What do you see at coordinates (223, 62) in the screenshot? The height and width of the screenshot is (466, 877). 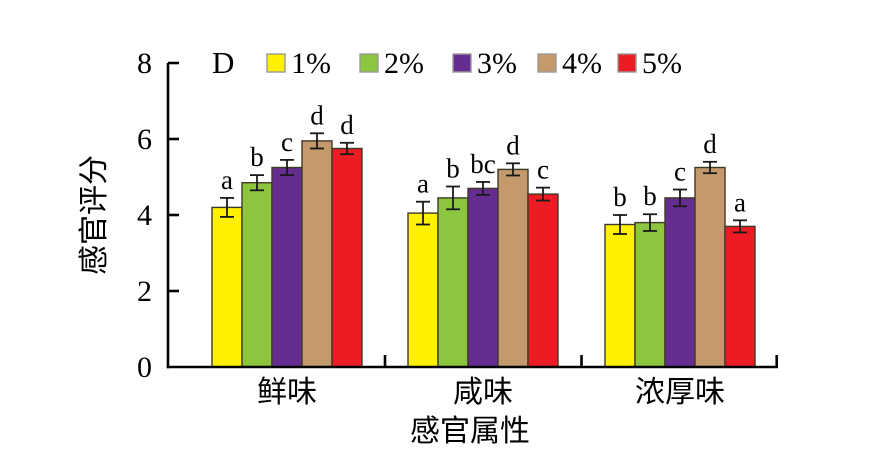 I see `panel-label: D` at bounding box center [223, 62].